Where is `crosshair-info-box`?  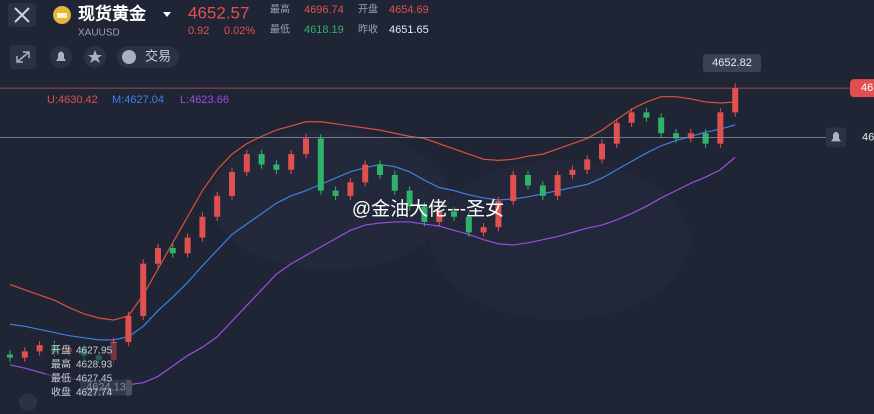
crosshair-info-box is located at coordinates (86, 373).